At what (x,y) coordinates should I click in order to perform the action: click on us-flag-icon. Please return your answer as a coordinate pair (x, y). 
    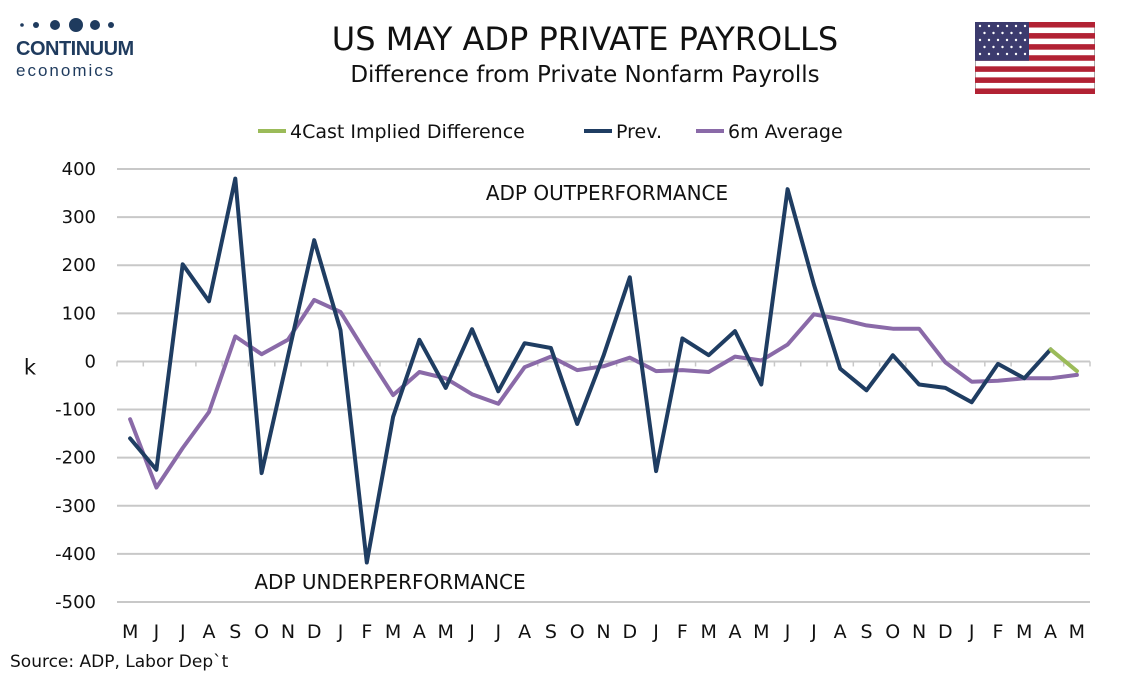
    Looking at the image, I should click on (1035, 58).